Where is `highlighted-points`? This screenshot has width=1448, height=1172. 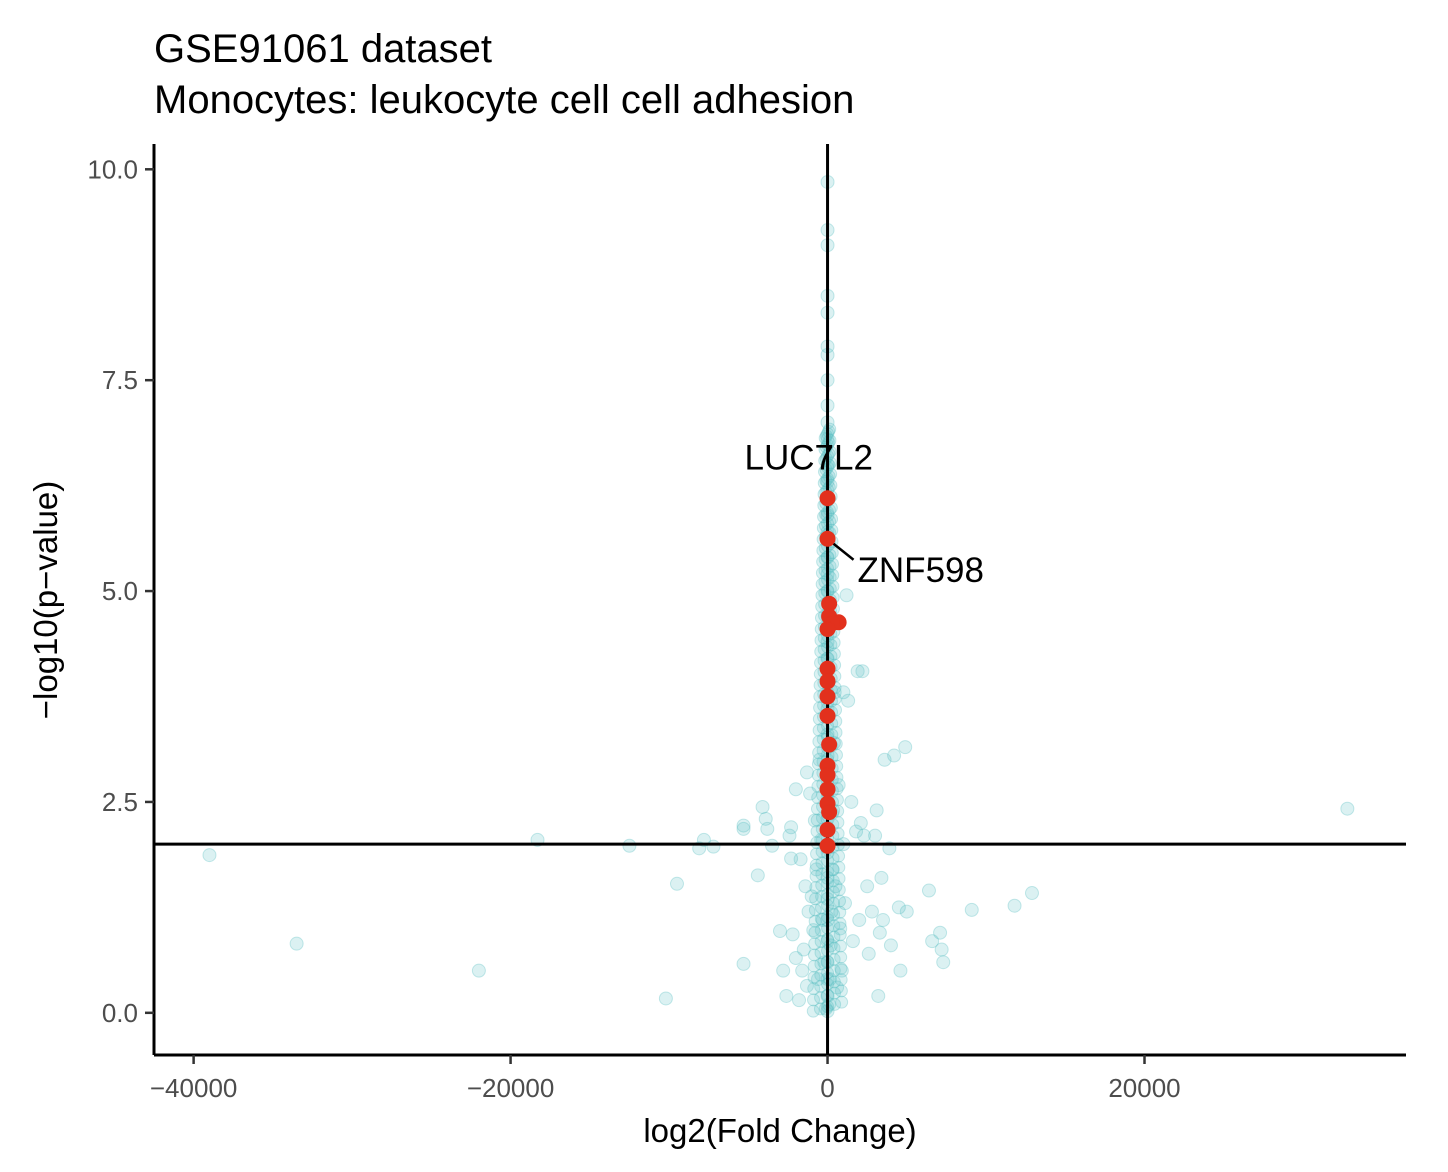 highlighted-points is located at coordinates (833, 672).